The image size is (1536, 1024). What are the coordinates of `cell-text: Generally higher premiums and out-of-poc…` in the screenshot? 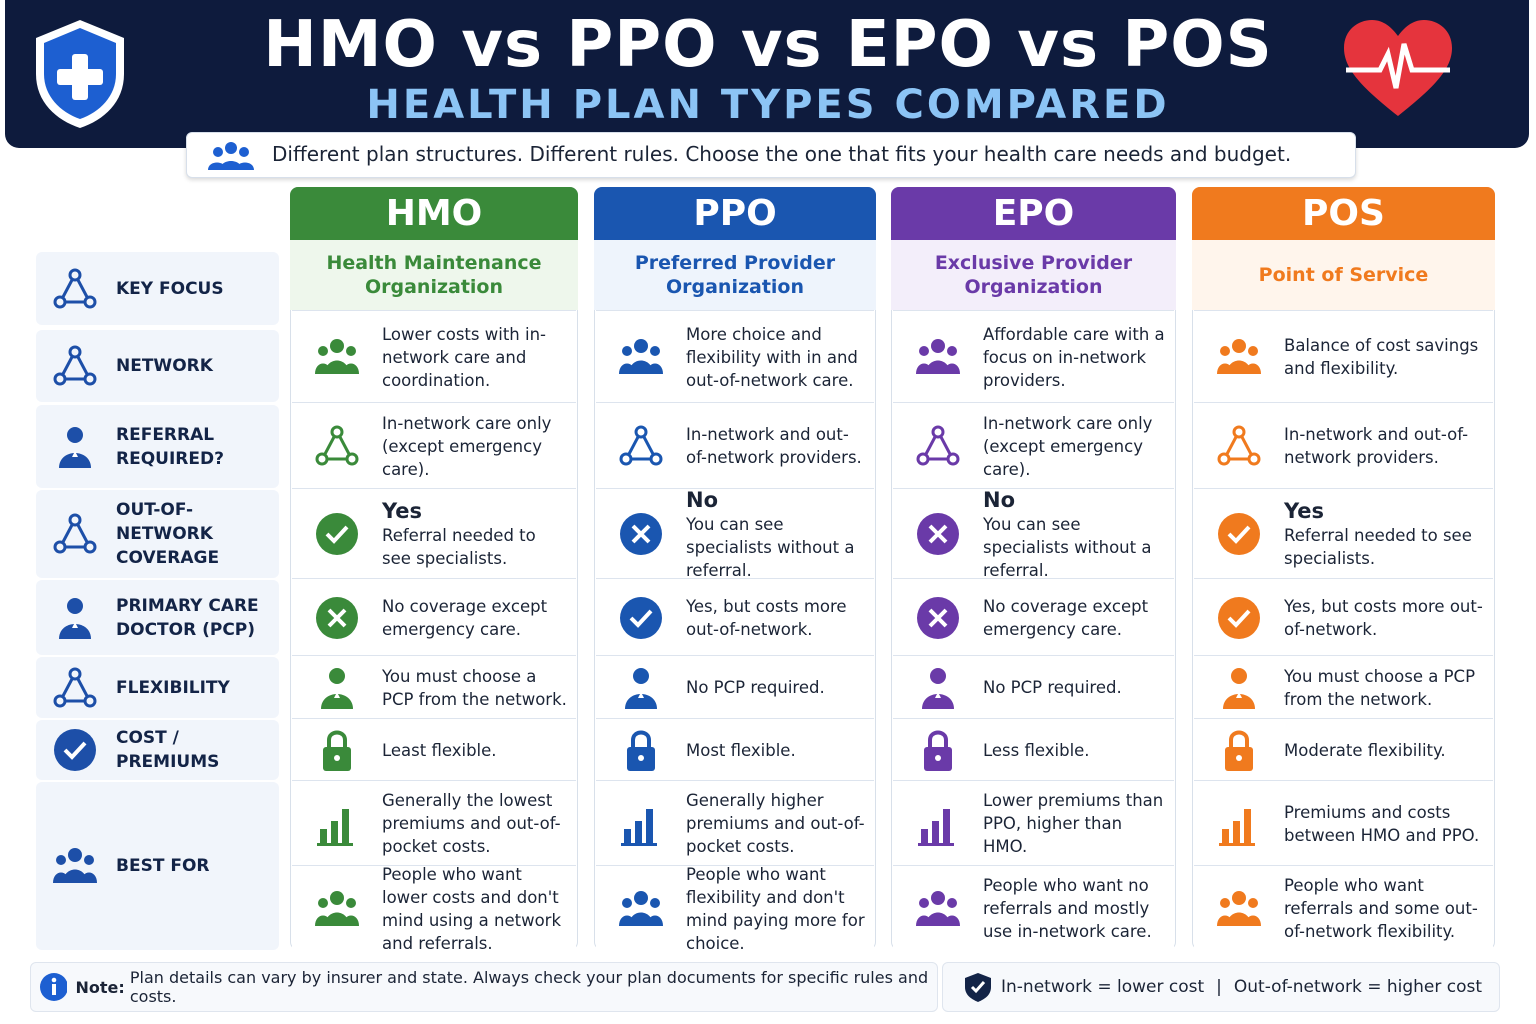 It's located at (775, 823).